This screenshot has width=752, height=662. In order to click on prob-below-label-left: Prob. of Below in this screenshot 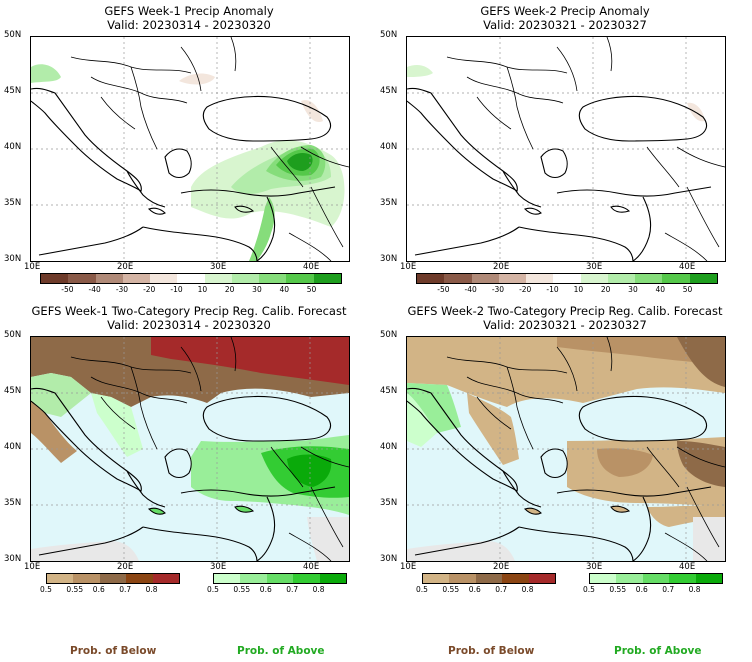, I will do `click(113, 651)`.